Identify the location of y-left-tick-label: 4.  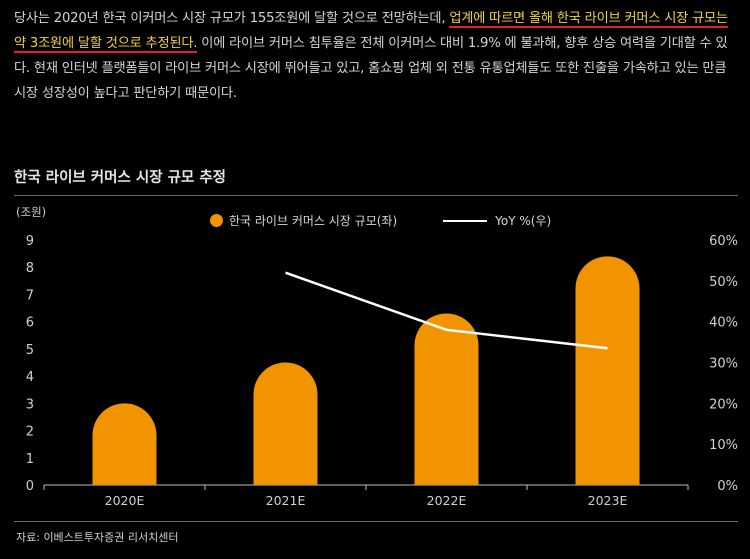
(30, 377).